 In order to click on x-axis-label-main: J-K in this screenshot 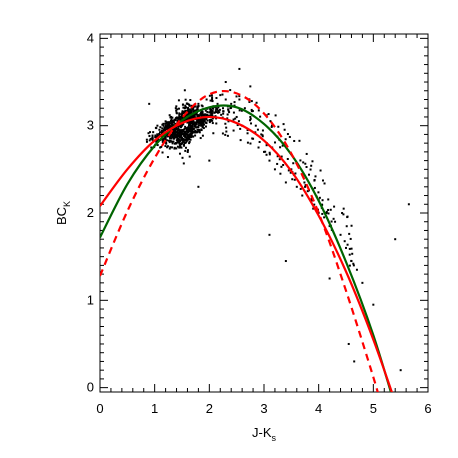, I will do `click(262, 432)`.